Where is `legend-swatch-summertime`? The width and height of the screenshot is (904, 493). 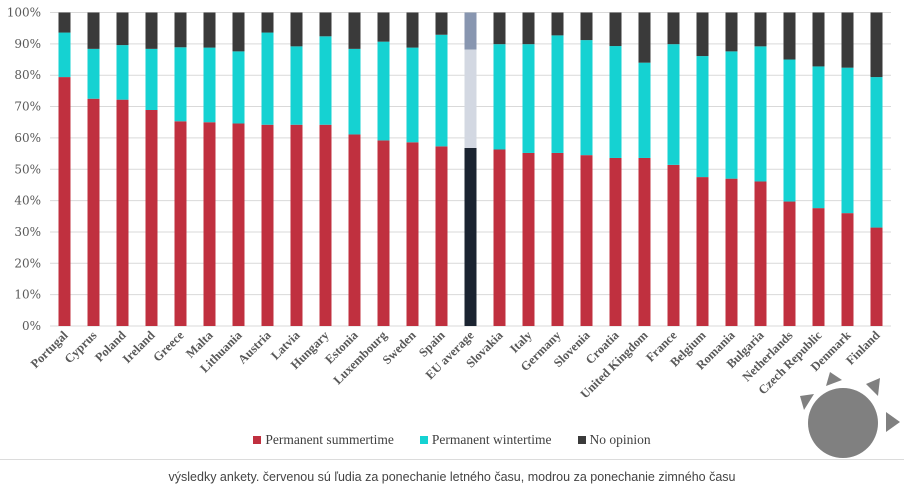
legend-swatch-summertime is located at coordinates (257, 440).